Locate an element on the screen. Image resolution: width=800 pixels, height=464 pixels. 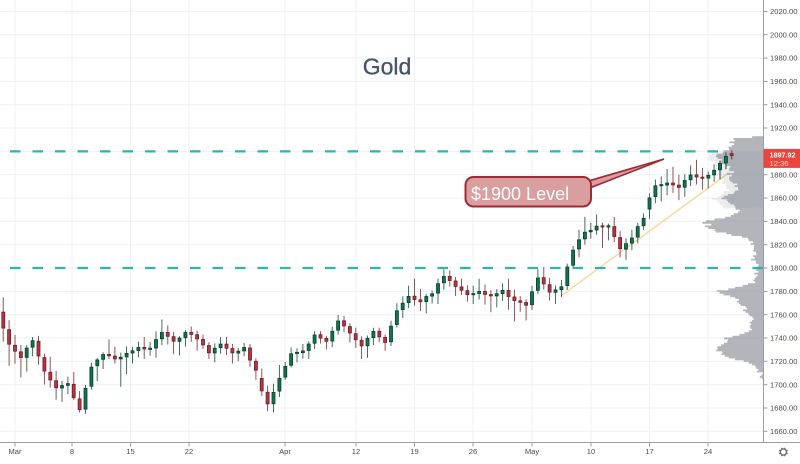
svg-text: May is located at coordinates (532, 451).